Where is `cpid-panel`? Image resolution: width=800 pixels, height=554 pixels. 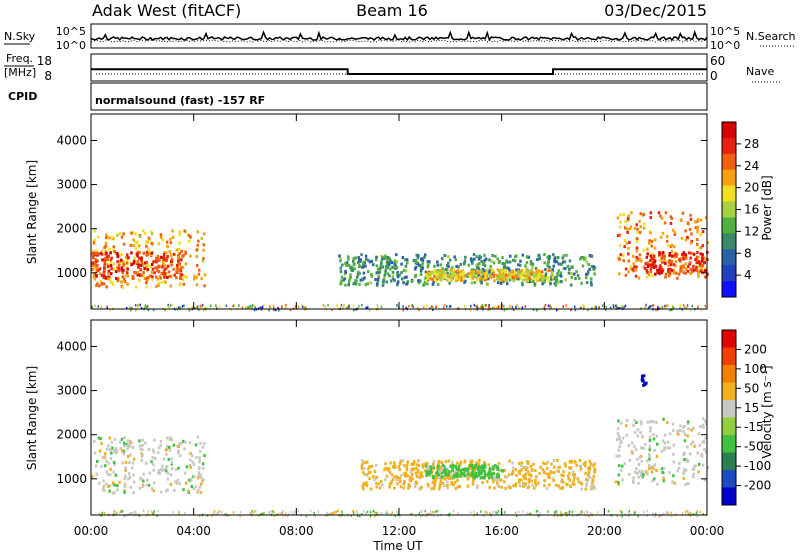
cpid-panel is located at coordinates (399, 96).